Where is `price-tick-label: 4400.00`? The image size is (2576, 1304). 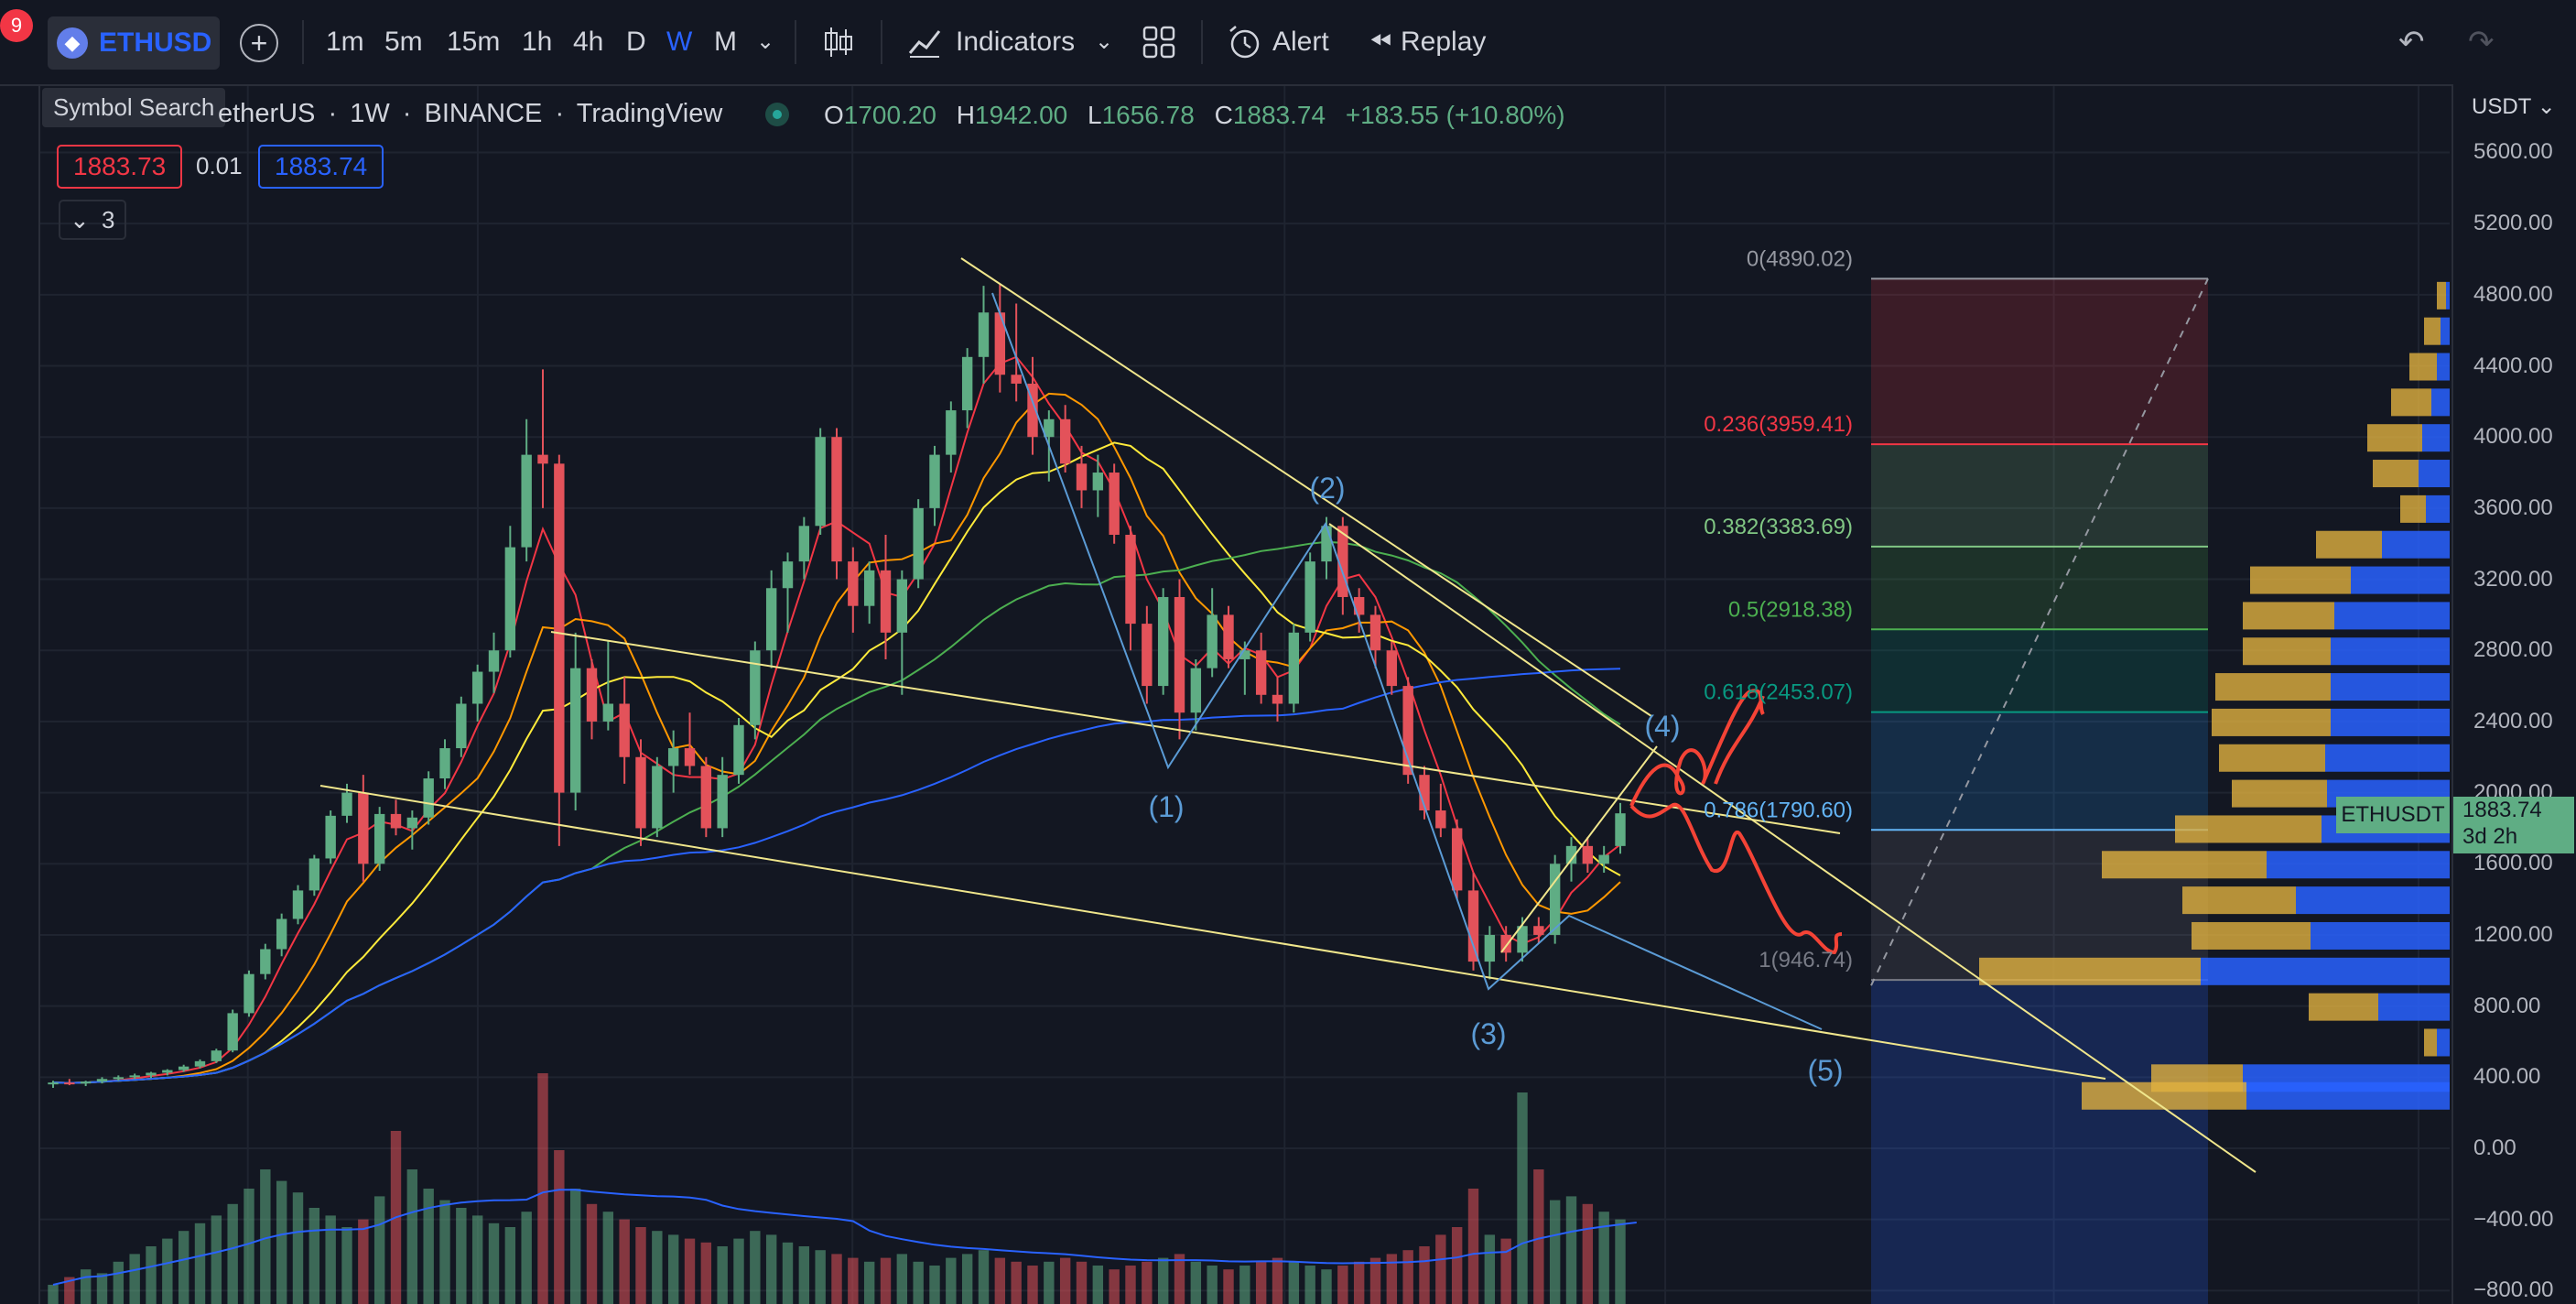
price-tick-label: 4400.00 is located at coordinates (2513, 365).